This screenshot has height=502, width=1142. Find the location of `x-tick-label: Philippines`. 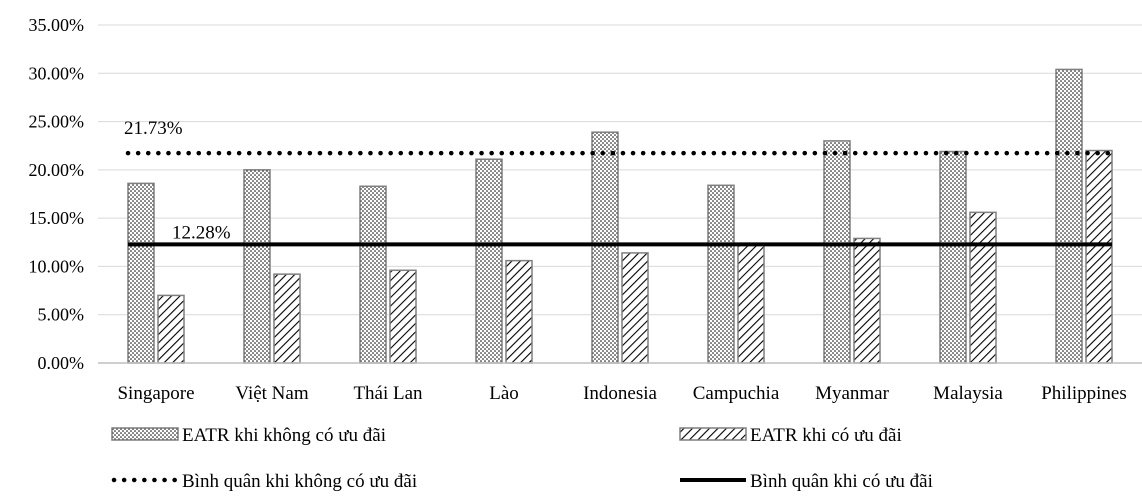

x-tick-label: Philippines is located at coordinates (1084, 393).